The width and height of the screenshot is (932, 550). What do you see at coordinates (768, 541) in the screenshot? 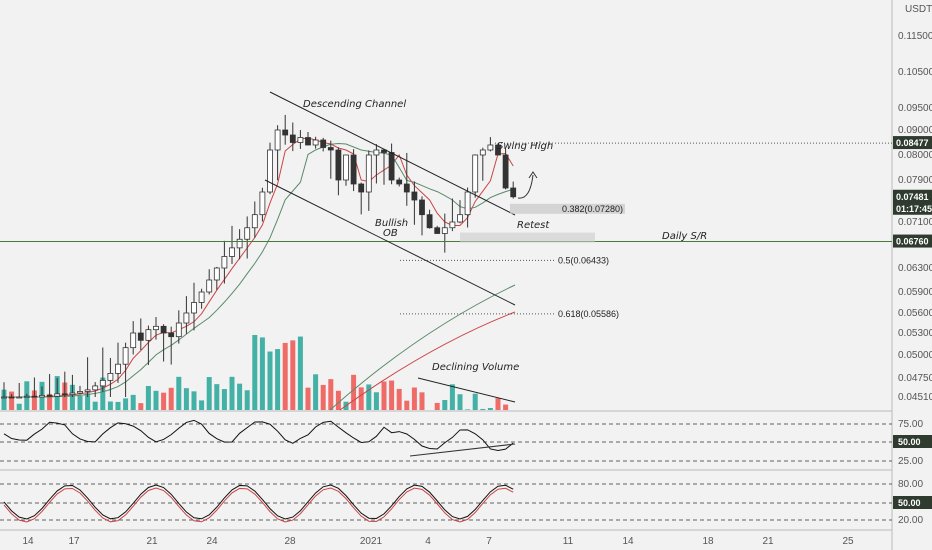
I see `x-tick-label: 21` at bounding box center [768, 541].